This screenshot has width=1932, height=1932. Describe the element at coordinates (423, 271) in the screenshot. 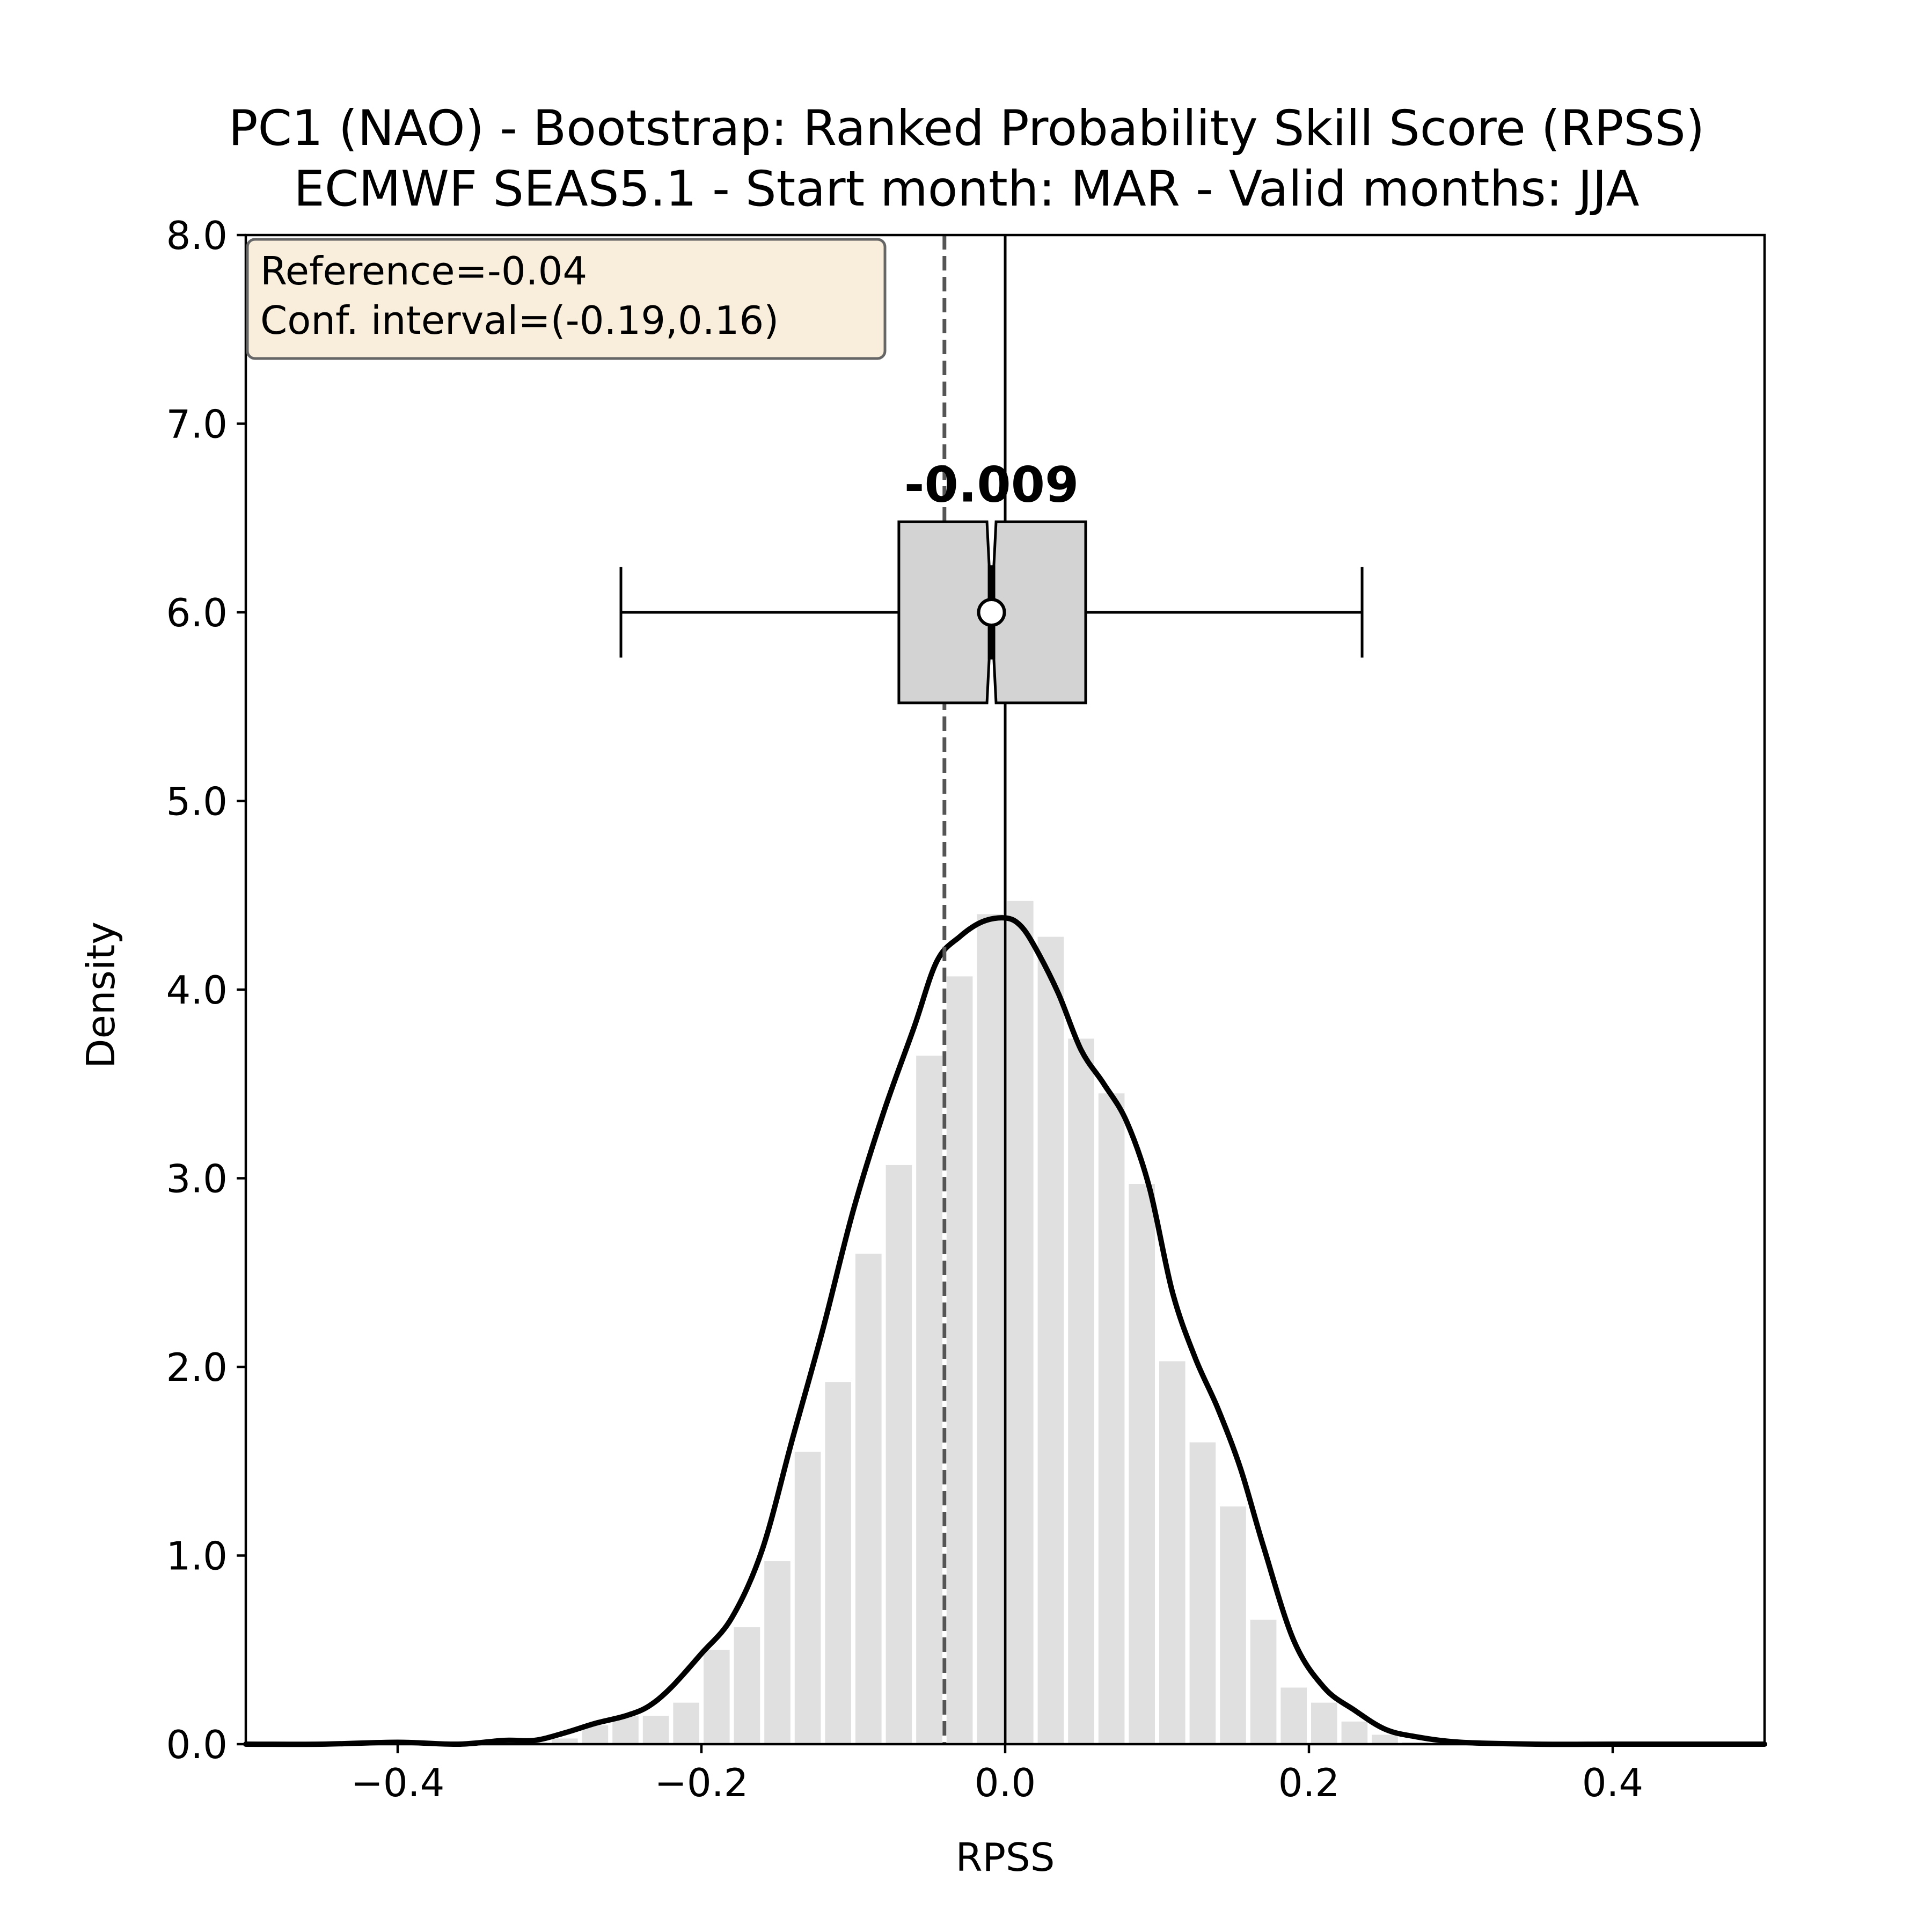

I see `info-box-reference: Reference=-0.04` at that location.